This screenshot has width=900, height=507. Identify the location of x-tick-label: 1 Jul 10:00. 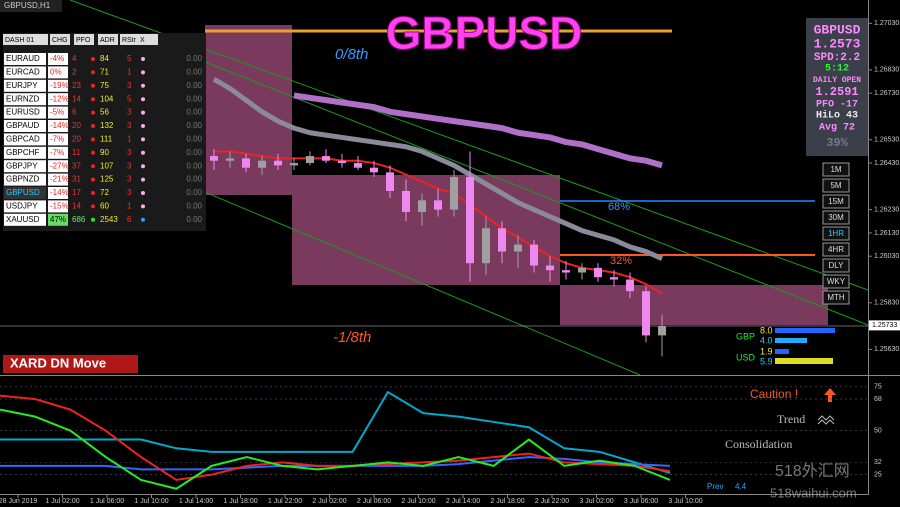
(151, 501).